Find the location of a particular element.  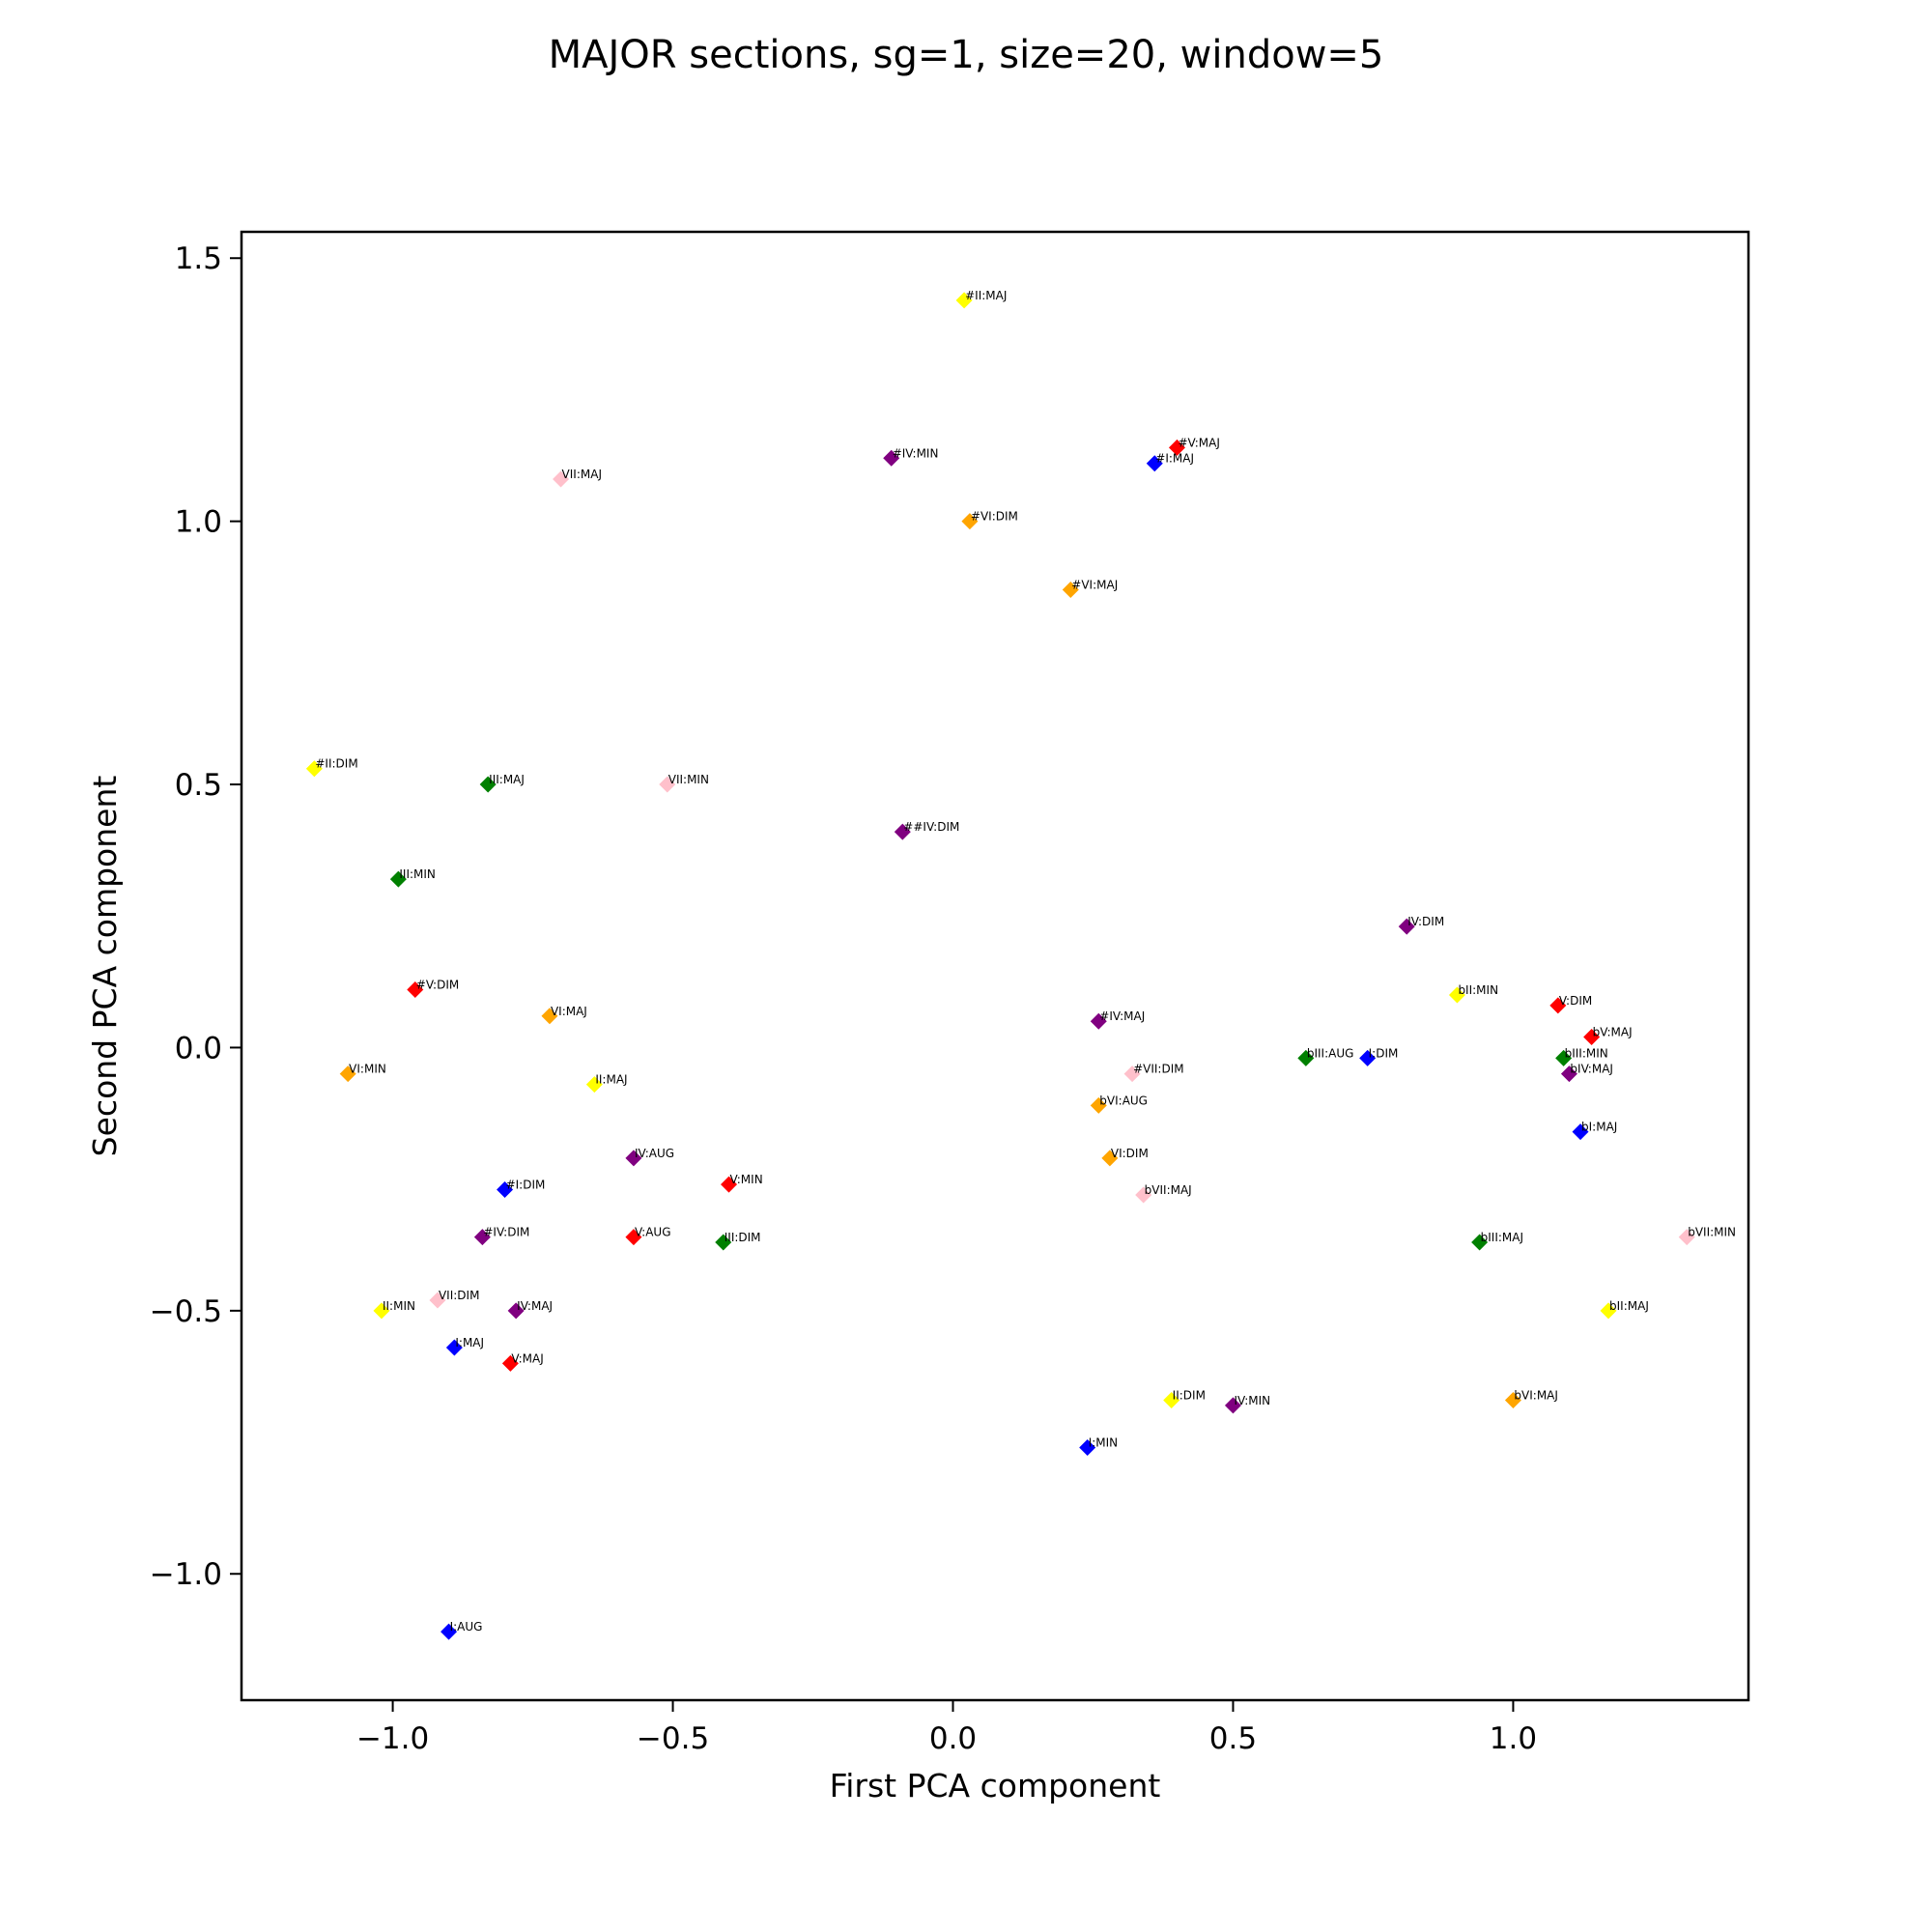

point-label: #IV:DIM is located at coordinates (506, 1232).